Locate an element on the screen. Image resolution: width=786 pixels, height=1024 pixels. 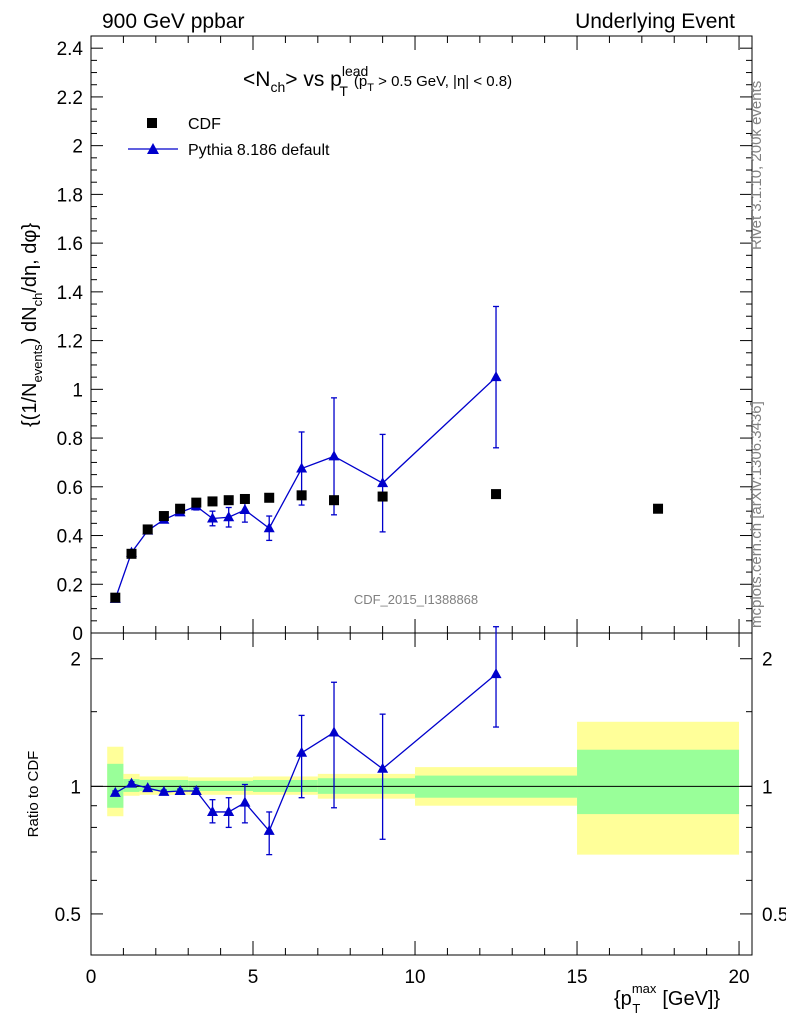
ratio-y-tick-label: 1 is located at coordinates (75, 787).